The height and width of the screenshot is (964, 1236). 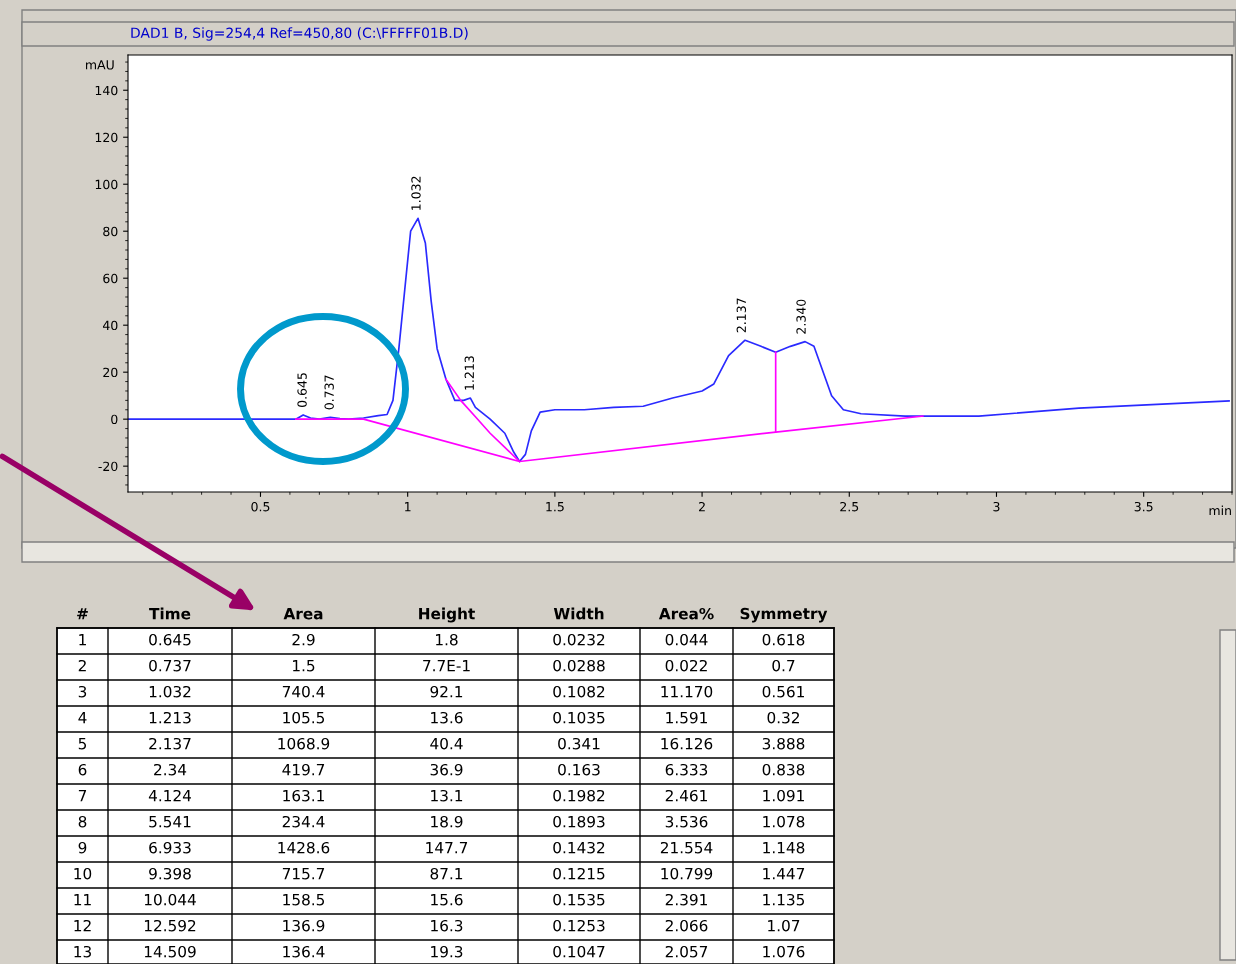 What do you see at coordinates (579, 951) in the screenshot?
I see `text: 0.1047` at bounding box center [579, 951].